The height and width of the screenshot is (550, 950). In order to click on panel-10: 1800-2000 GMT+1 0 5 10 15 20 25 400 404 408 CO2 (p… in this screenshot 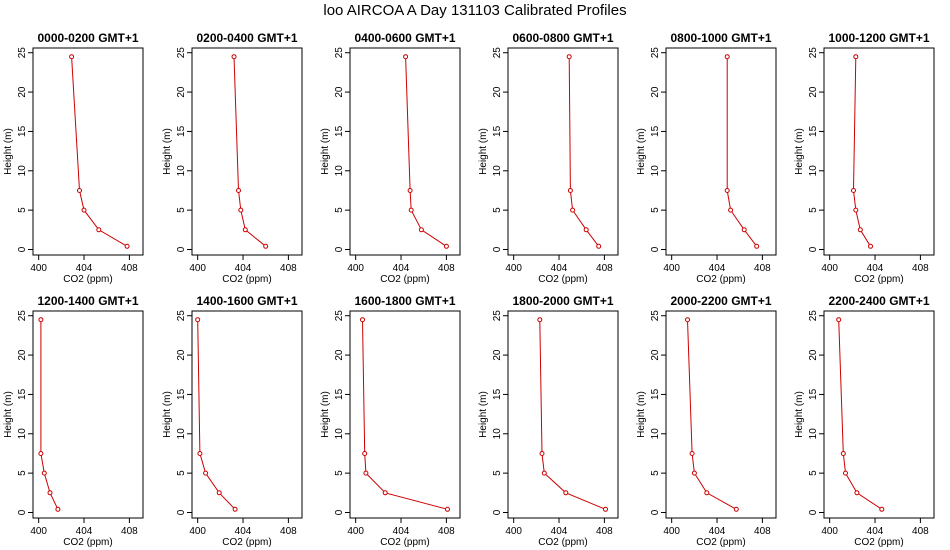, I will do `click(548, 421)`.